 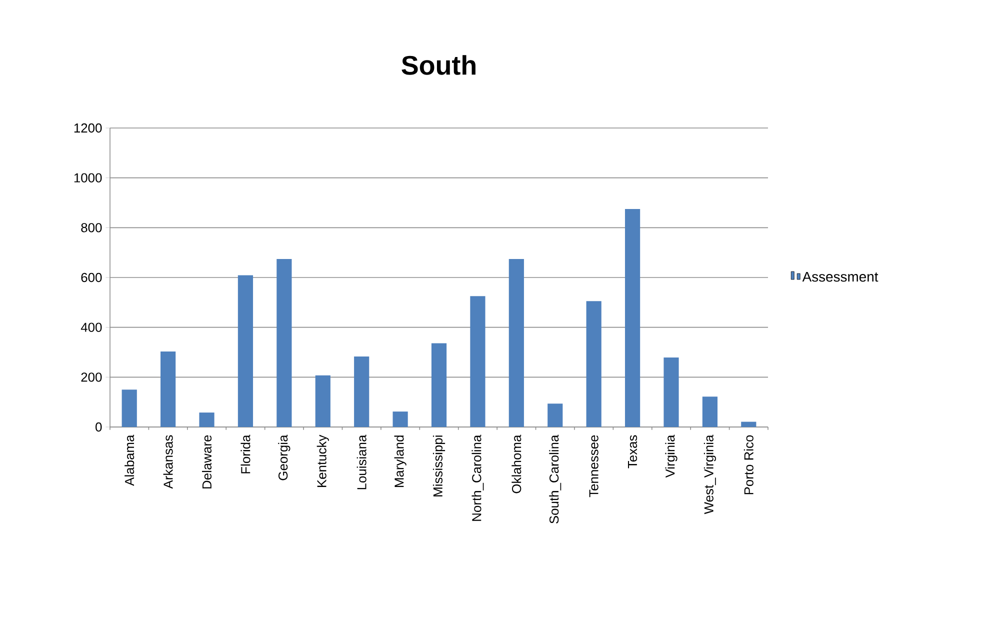 What do you see at coordinates (99, 427) in the screenshot?
I see `y-tick-label: 0` at bounding box center [99, 427].